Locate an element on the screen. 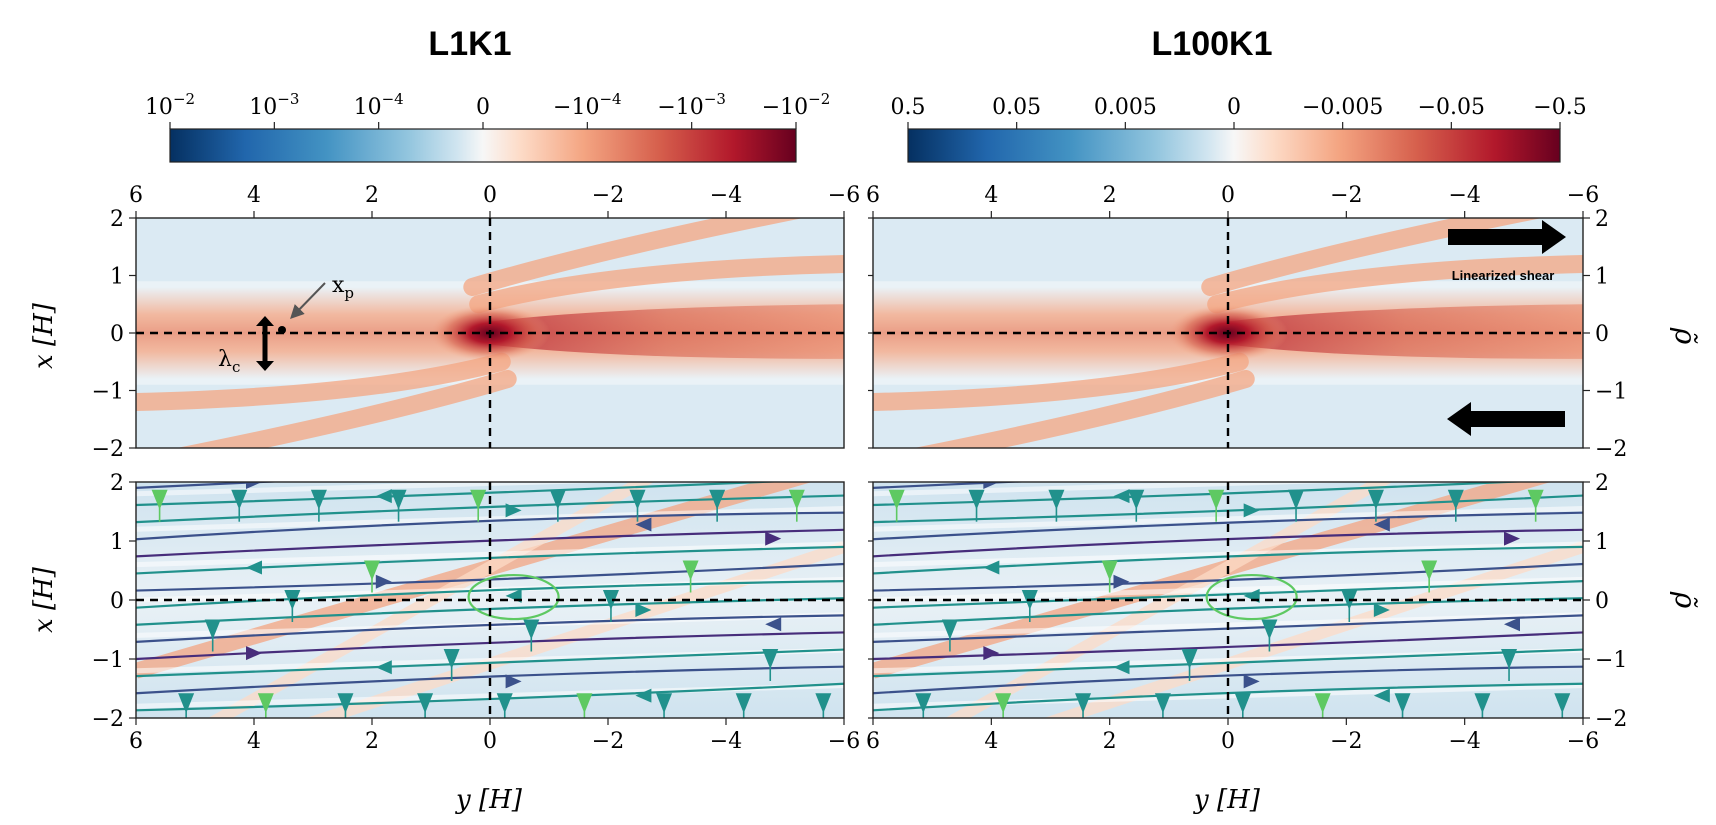  ytick-label: 2 is located at coordinates (117, 483).